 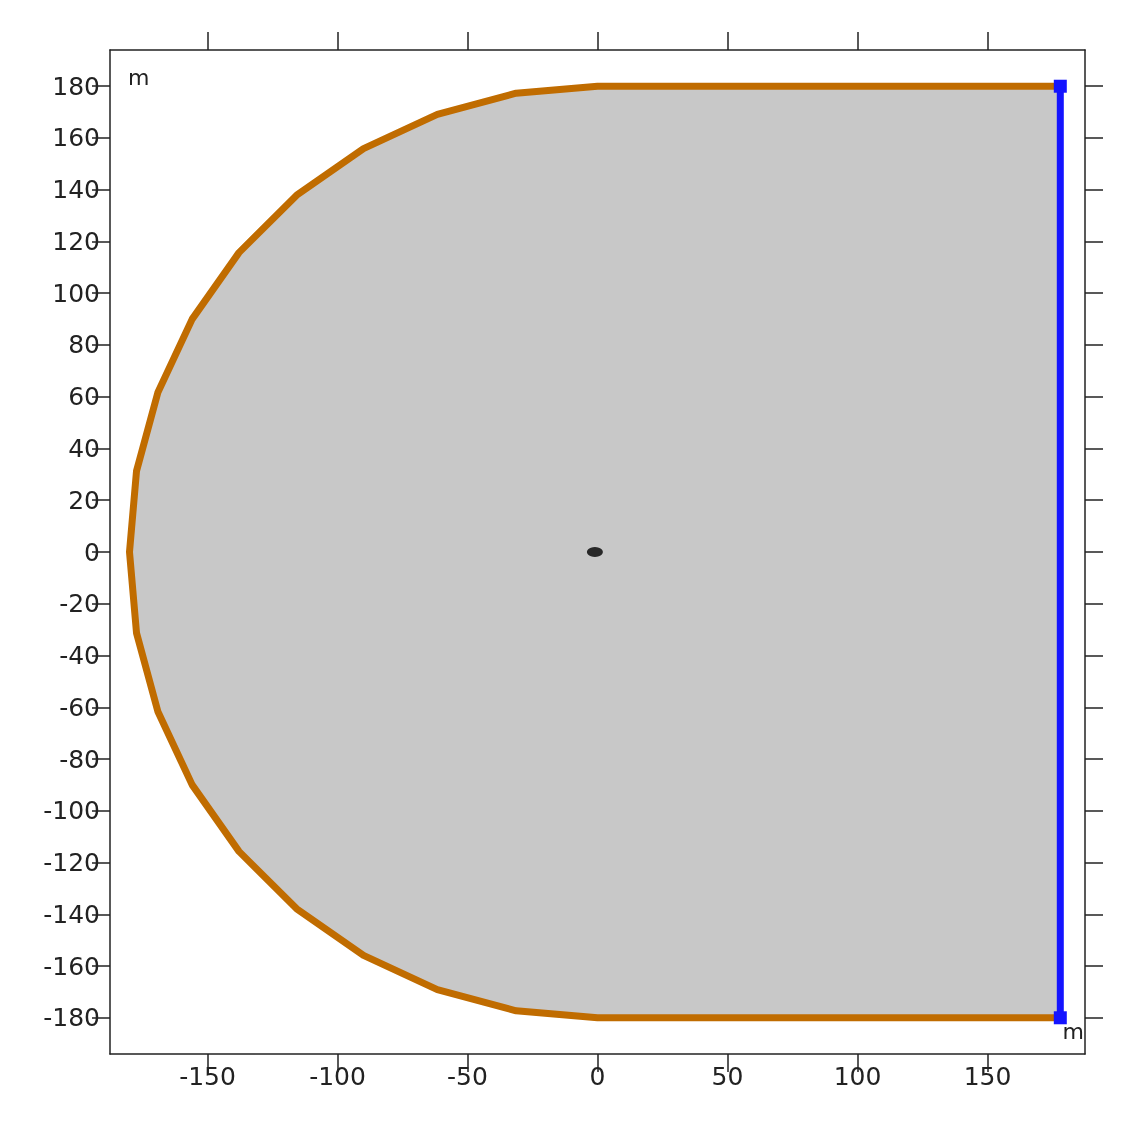 What do you see at coordinates (84, 397) in the screenshot?
I see `y-tick-label: 60` at bounding box center [84, 397].